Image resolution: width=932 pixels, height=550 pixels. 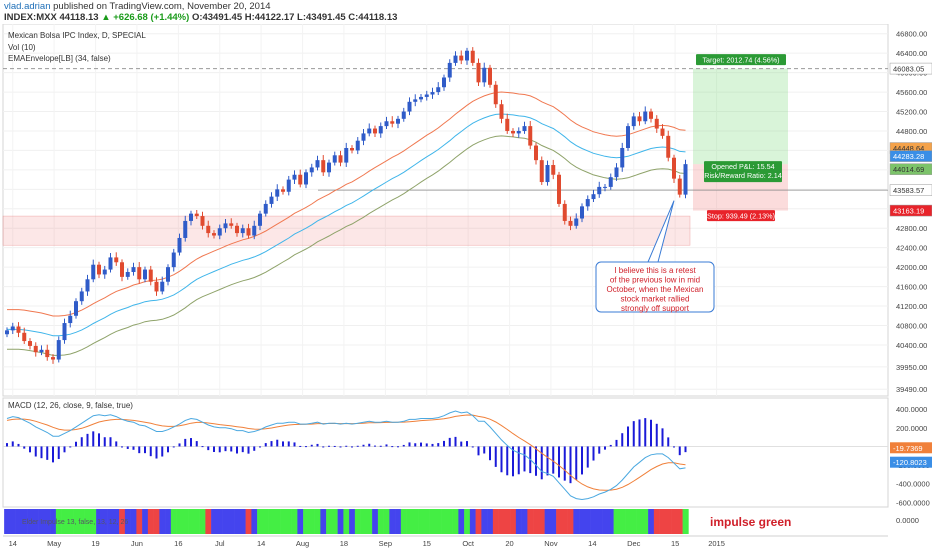 I want to click on symbol-name: INDEX:MXX, so click(x=30, y=17).